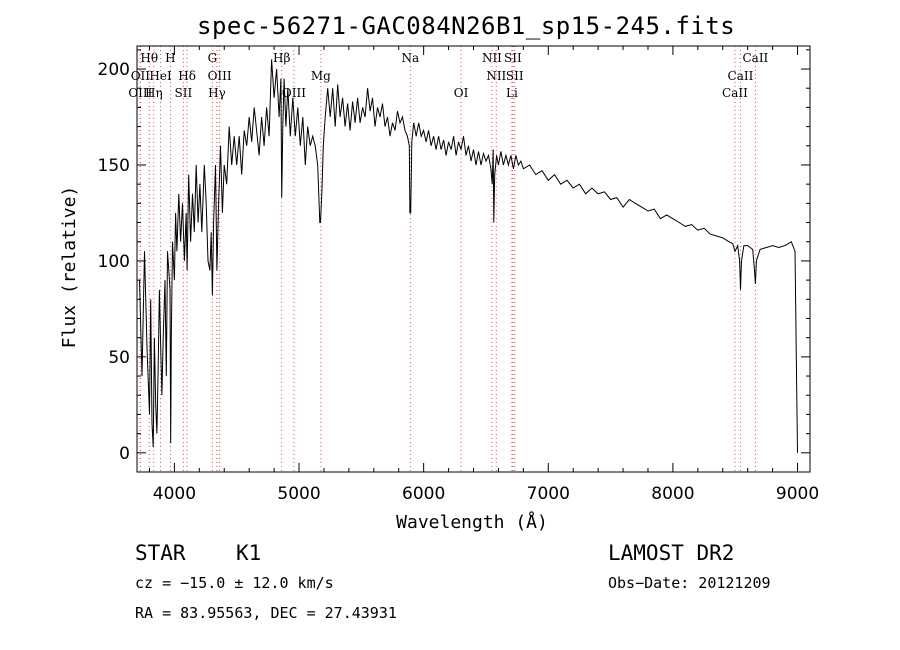 The height and width of the screenshot is (650, 900). I want to click on x-tick-label: 6000, so click(423, 494).